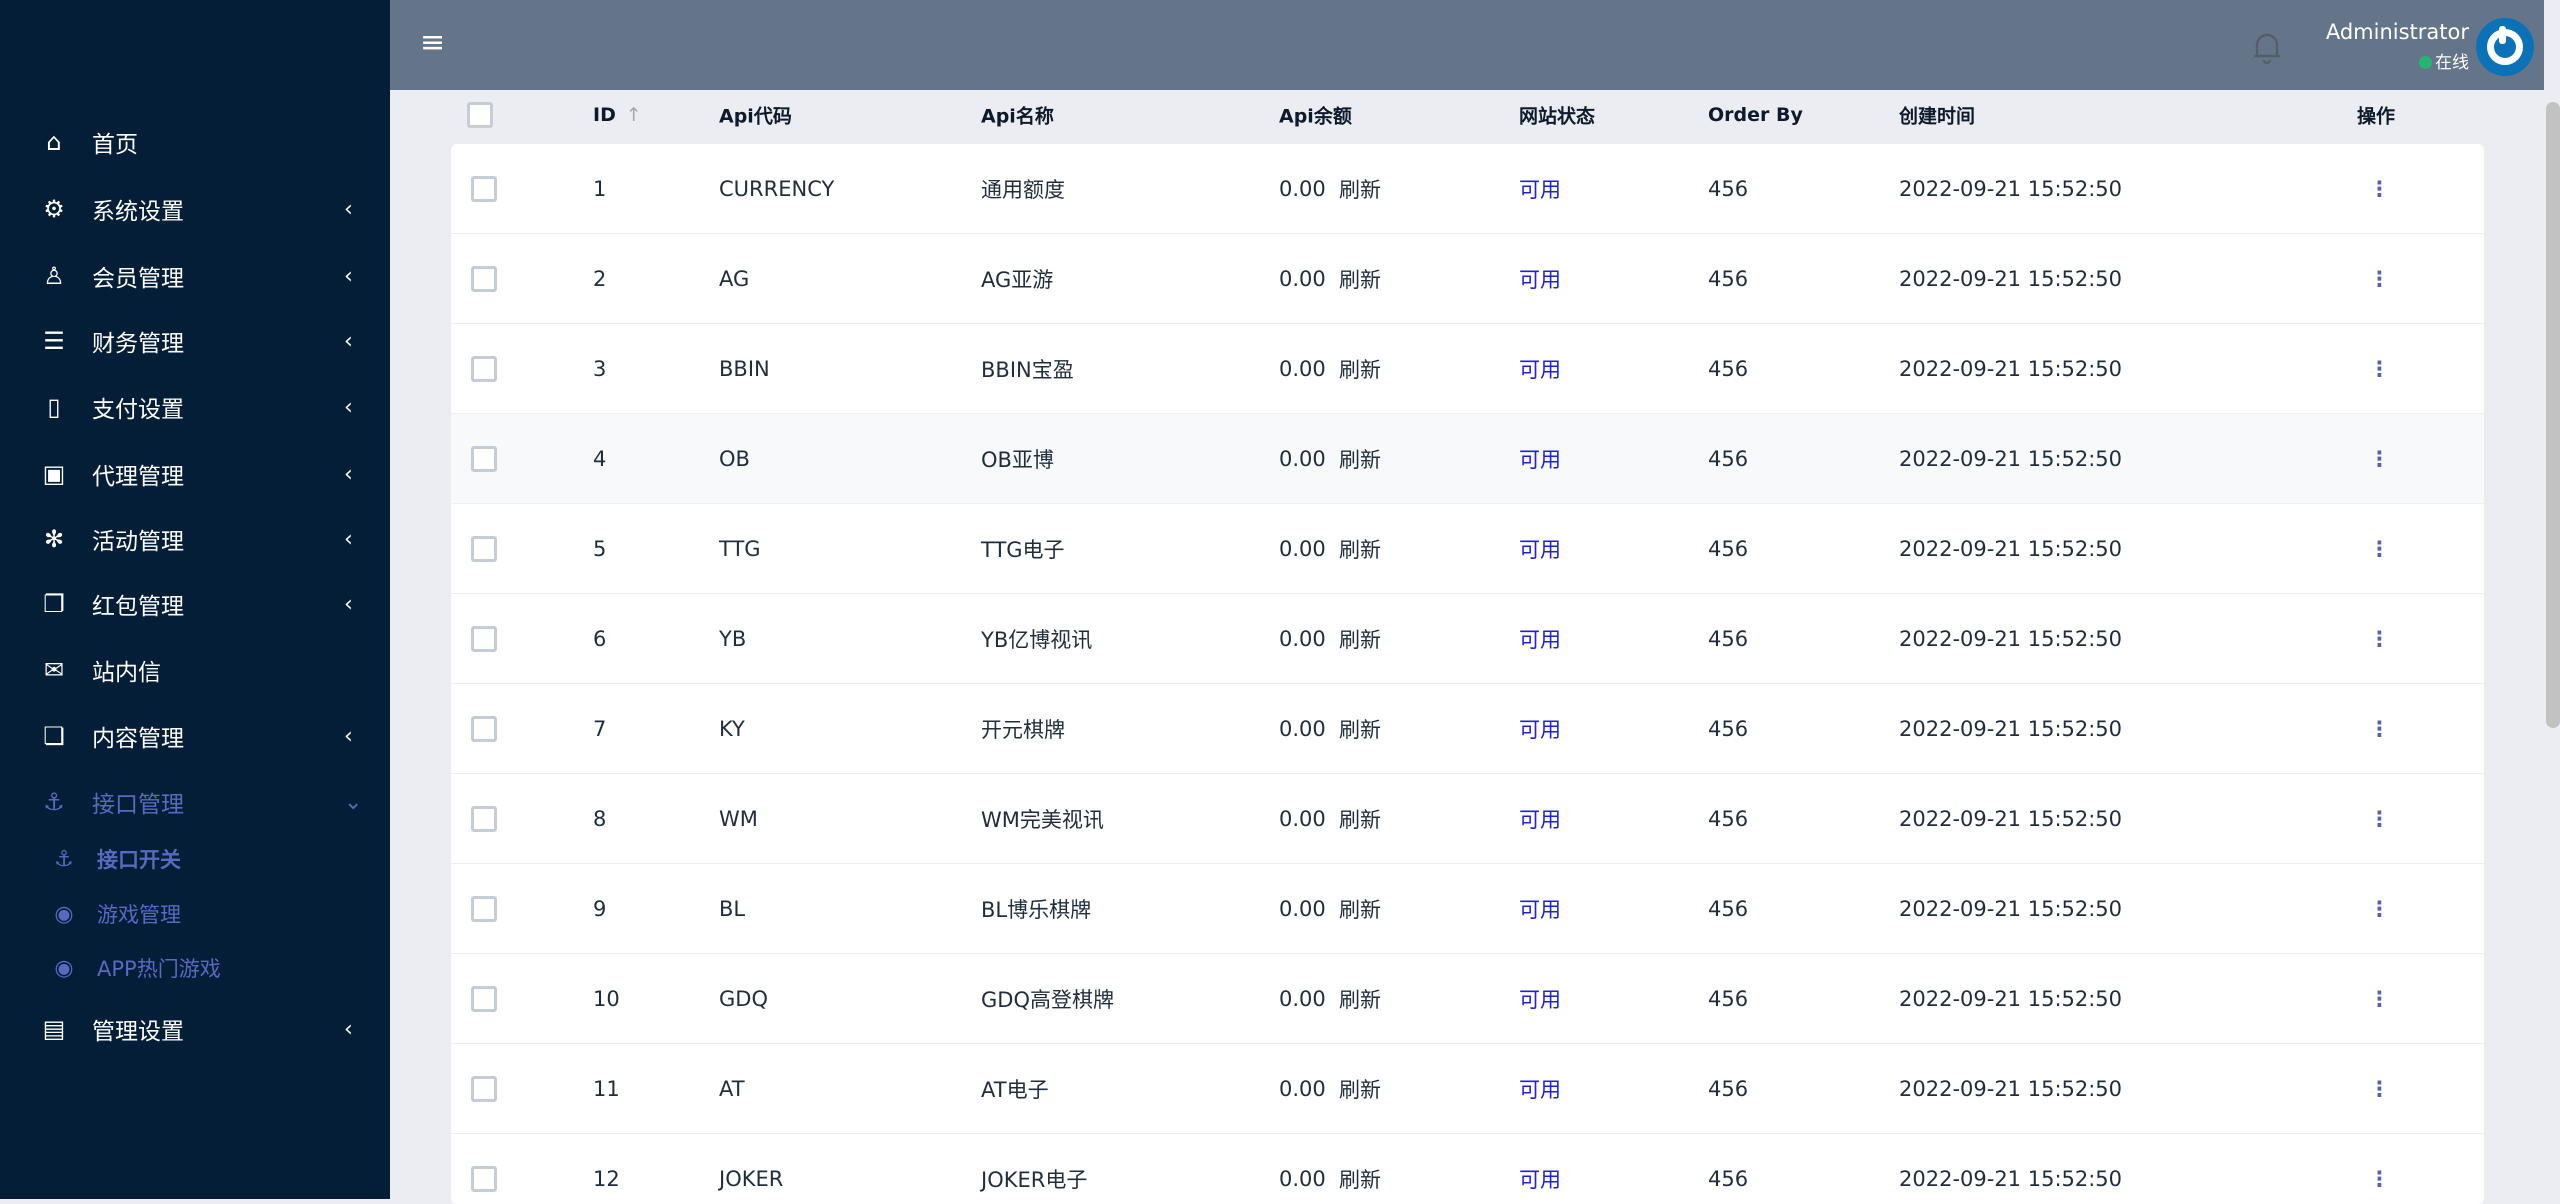  Describe the element at coordinates (733, 638) in the screenshot. I see `cell-code: YB` at that location.